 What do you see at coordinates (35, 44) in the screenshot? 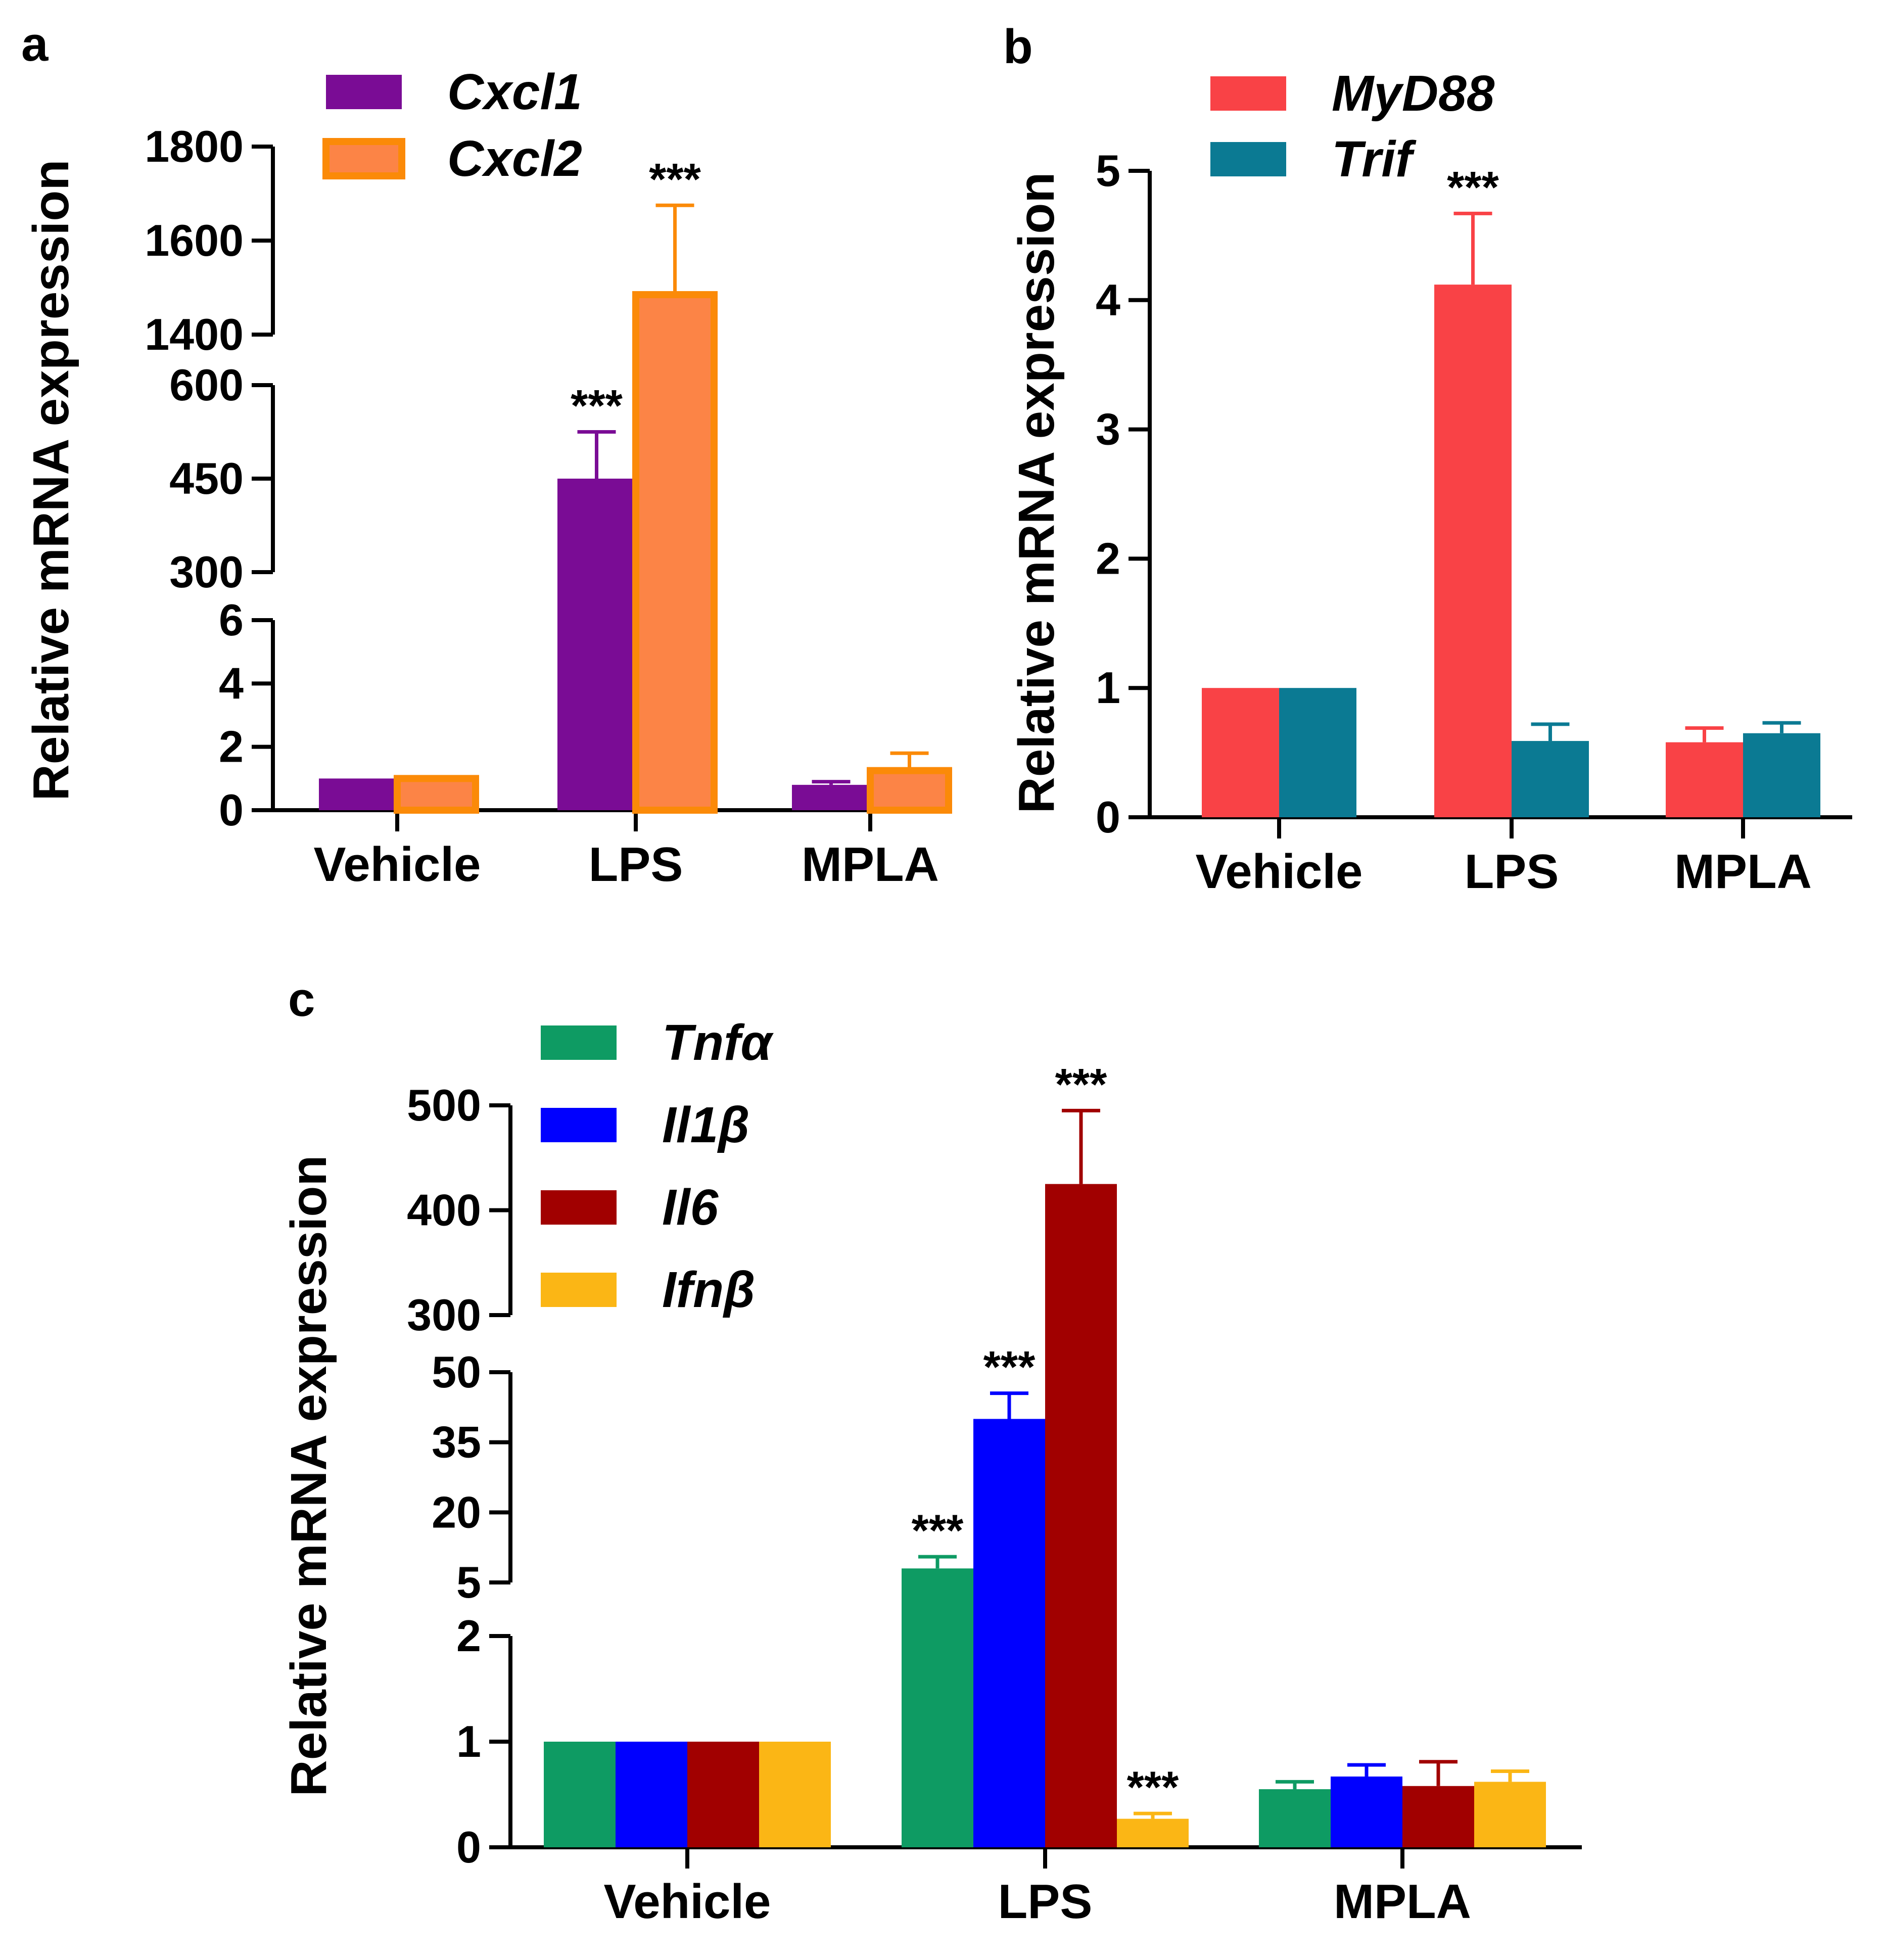
I see `panel-letter: a` at bounding box center [35, 44].